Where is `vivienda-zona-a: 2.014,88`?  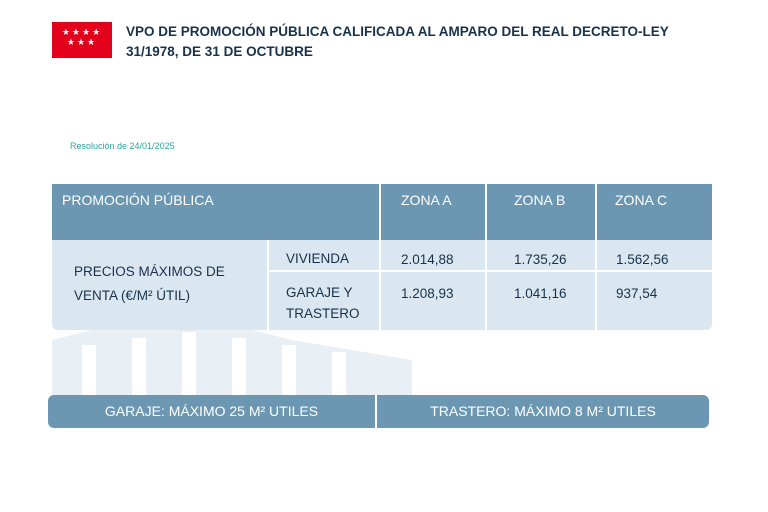
vivienda-zona-a: 2.014,88 is located at coordinates (427, 259).